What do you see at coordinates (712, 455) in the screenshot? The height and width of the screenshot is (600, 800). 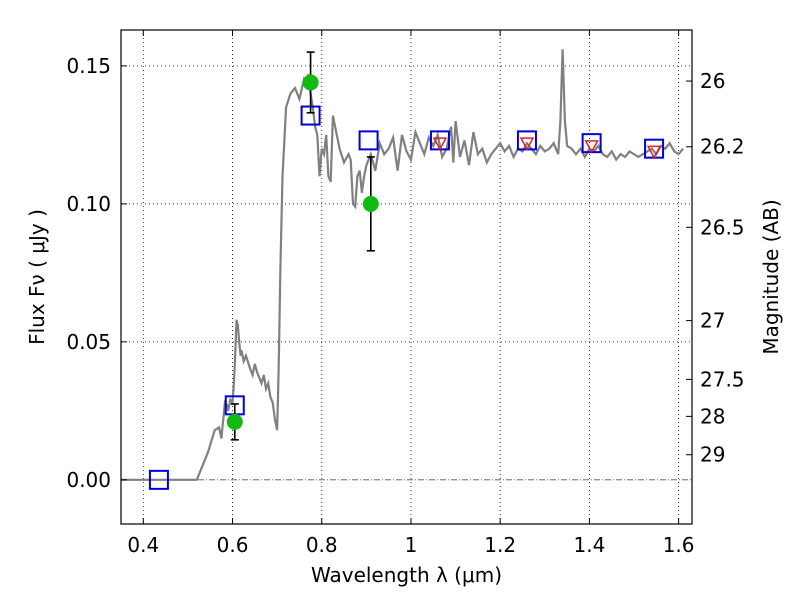 I see `right-tick-label: 29` at bounding box center [712, 455].